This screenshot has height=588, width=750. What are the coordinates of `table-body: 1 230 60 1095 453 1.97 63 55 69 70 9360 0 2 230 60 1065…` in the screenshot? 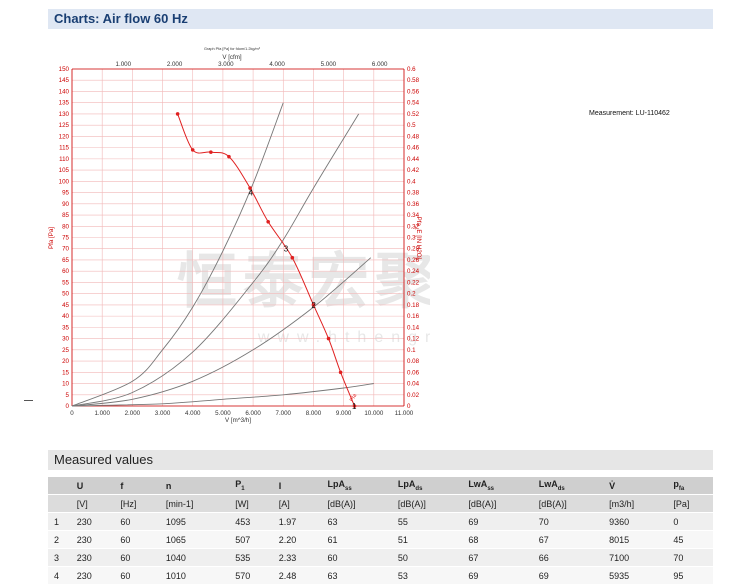 It's located at (380, 548).